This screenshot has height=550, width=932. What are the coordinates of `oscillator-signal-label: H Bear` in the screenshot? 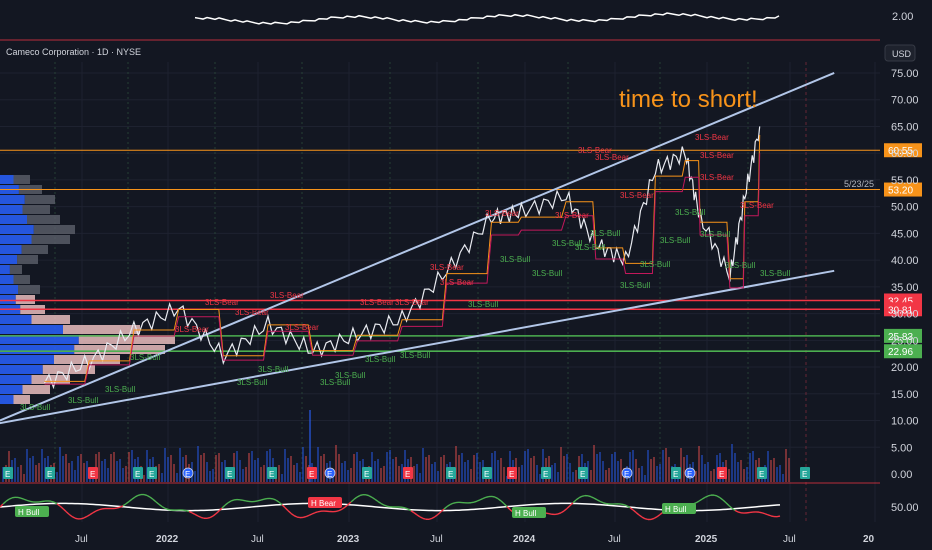 It's located at (323, 503).